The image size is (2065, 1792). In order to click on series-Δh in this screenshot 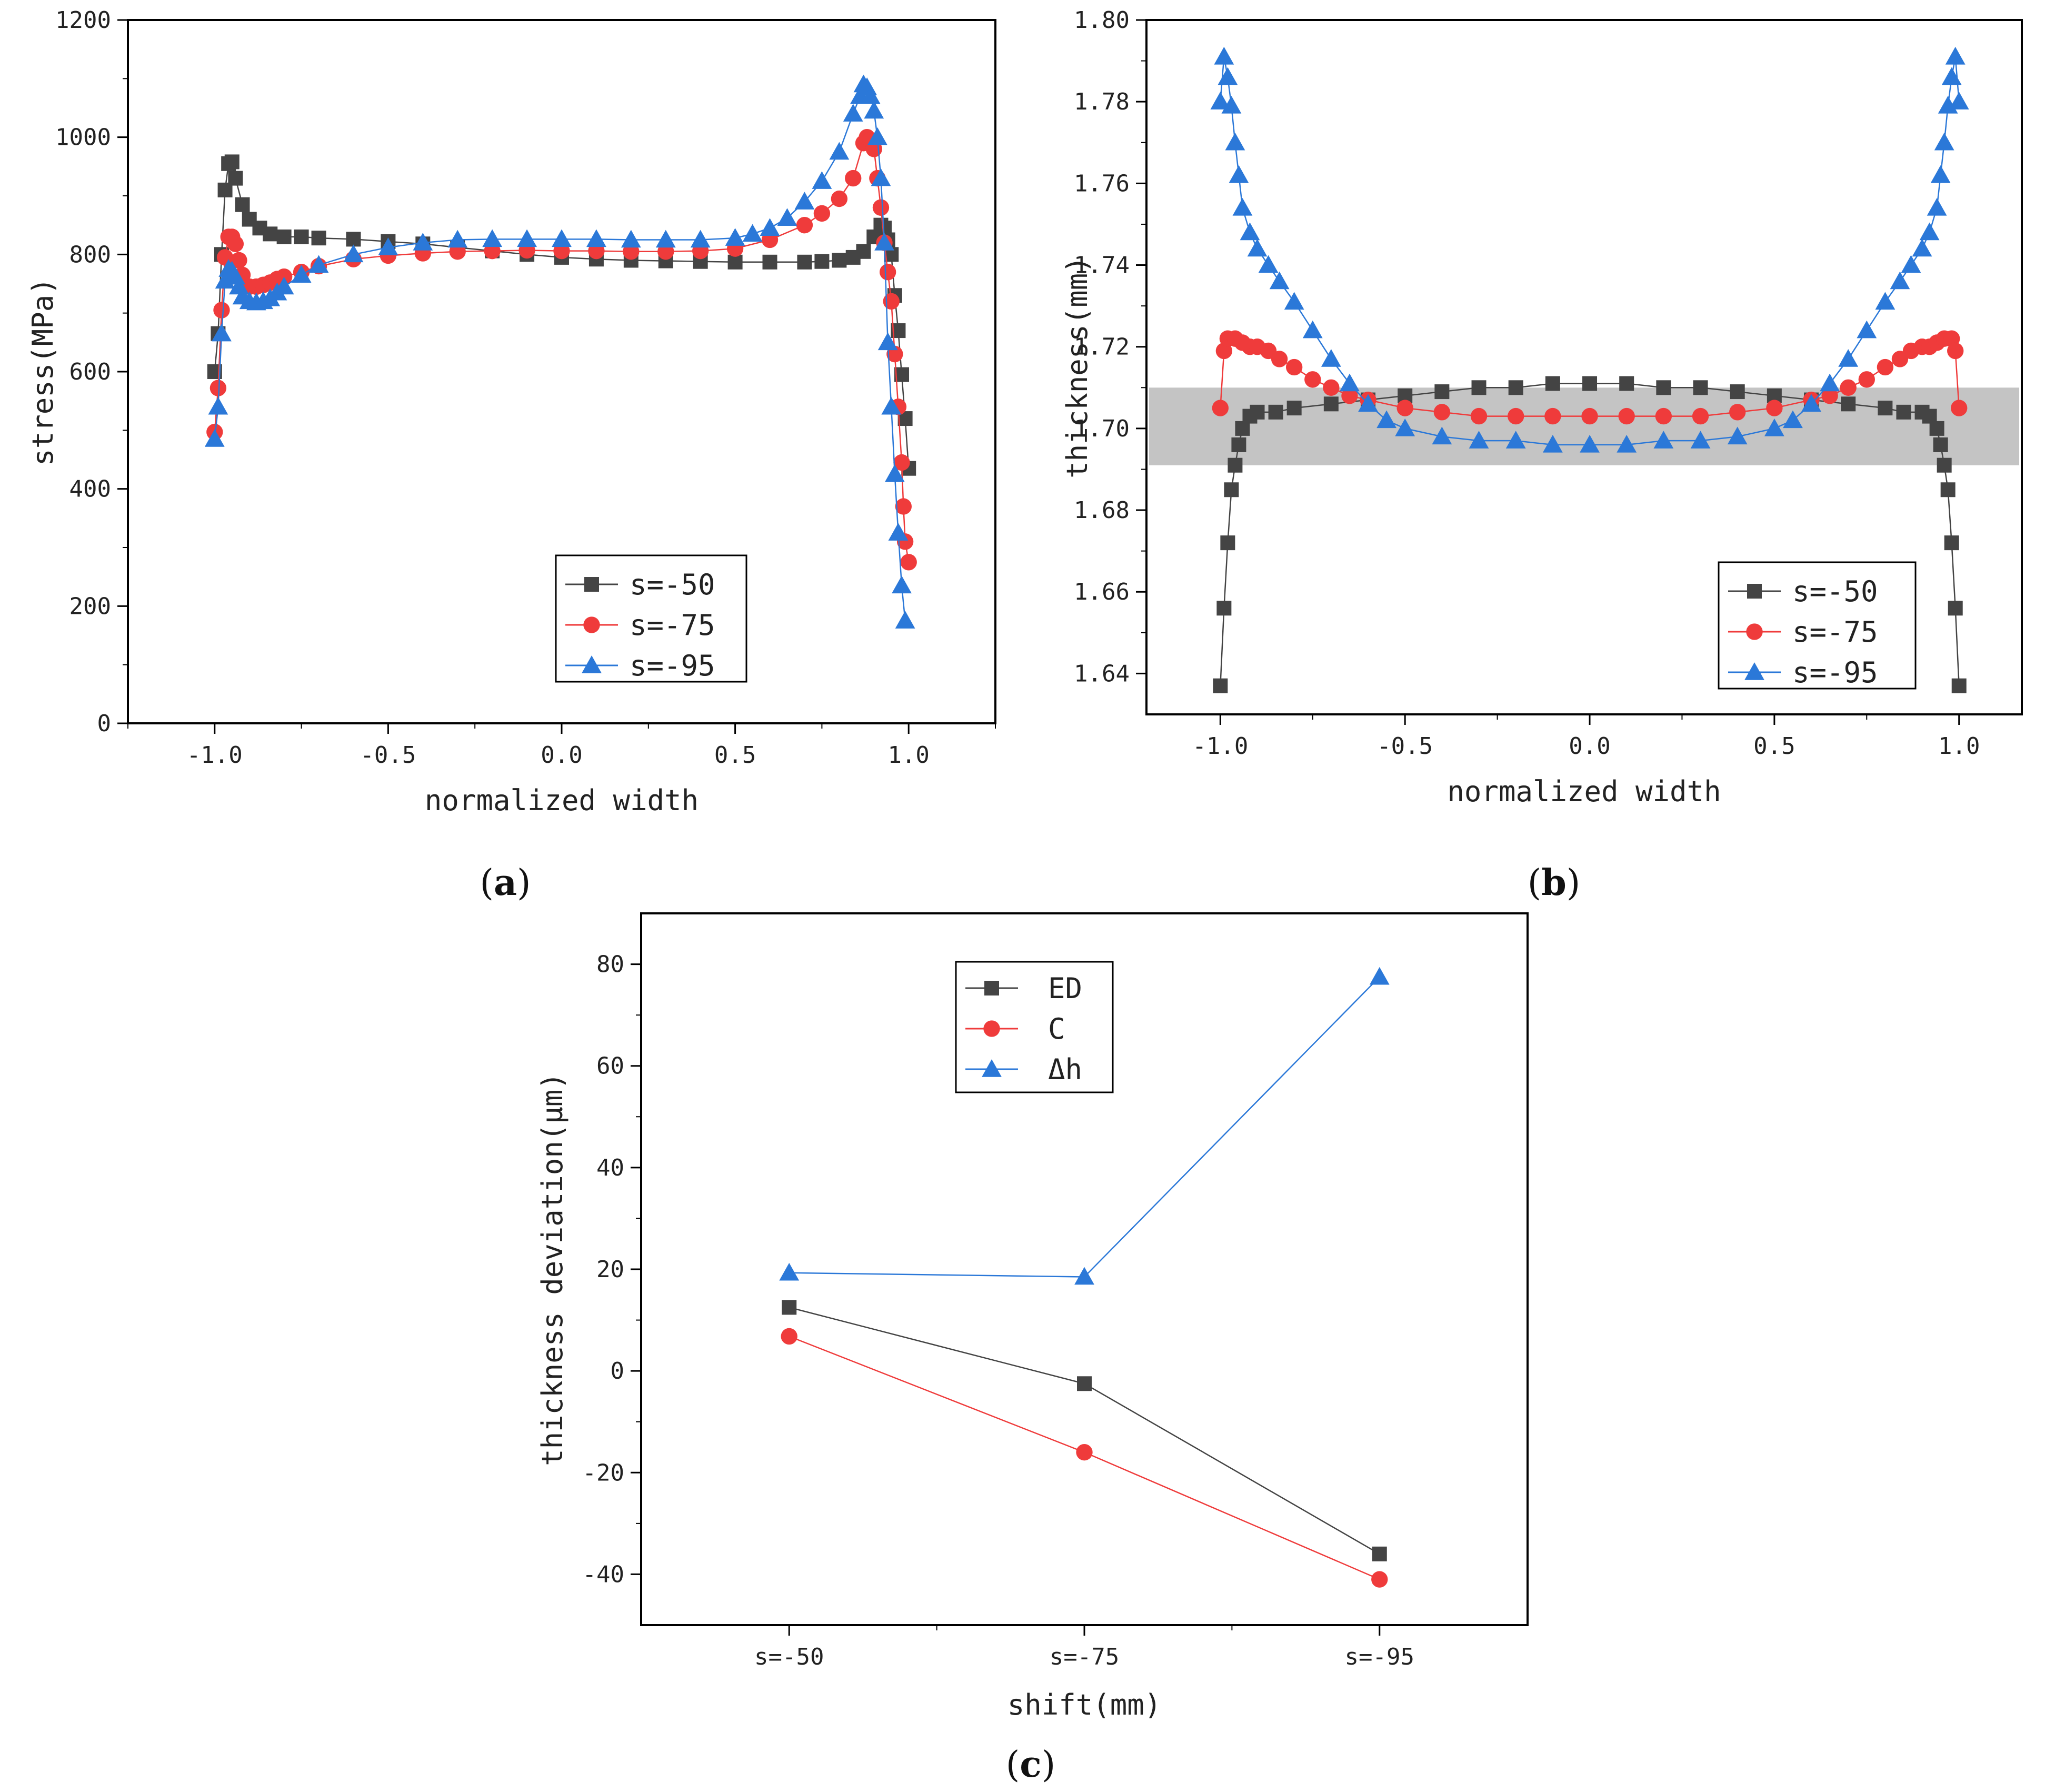, I will do `click(1084, 1126)`.